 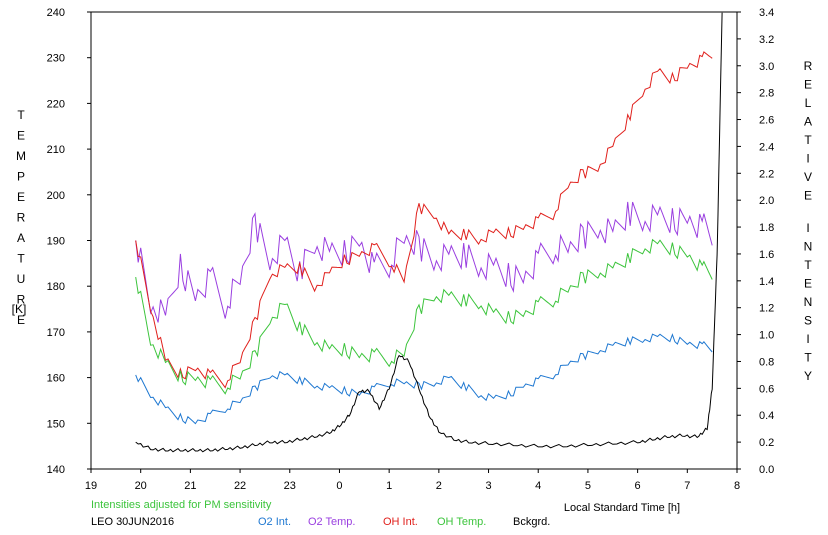 I want to click on y-left-tick-label: 200, so click(x=56, y=196).